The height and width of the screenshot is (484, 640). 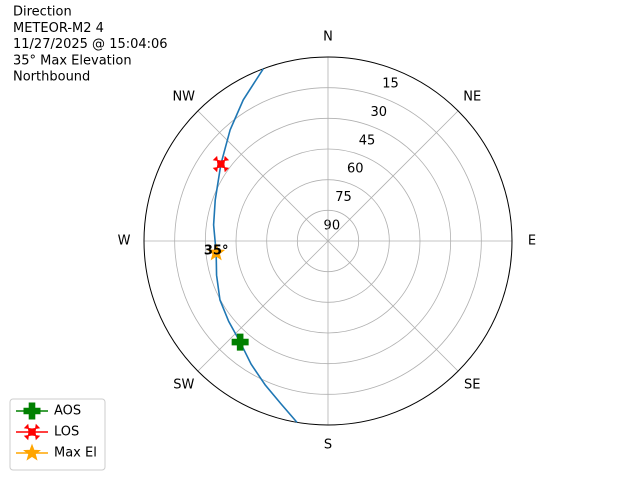 I want to click on title-line: Direction, so click(x=42, y=12).